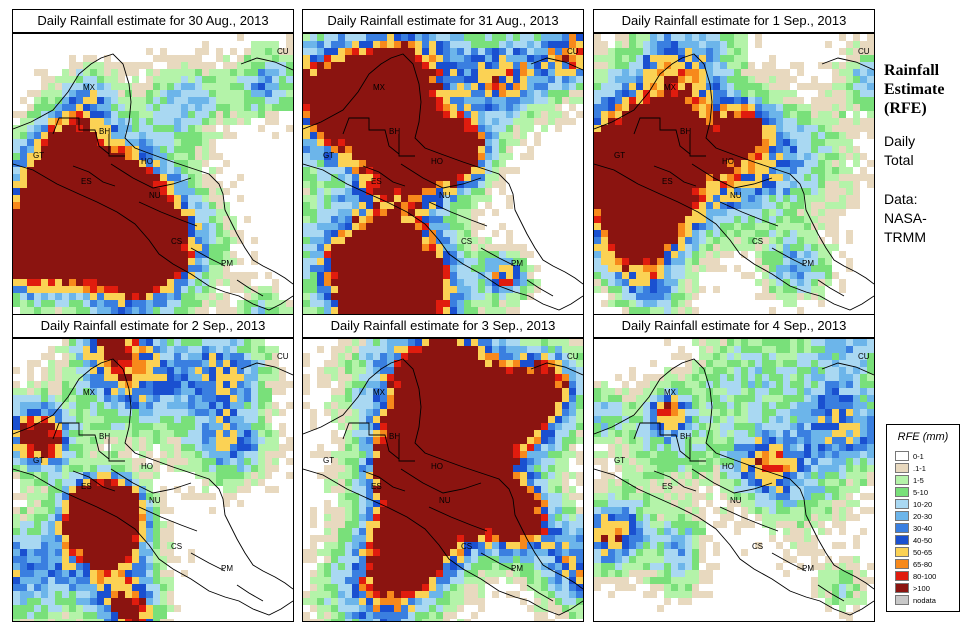 This screenshot has width=970, height=635. Describe the element at coordinates (923, 552) in the screenshot. I see `legend-label: 50-65` at that location.